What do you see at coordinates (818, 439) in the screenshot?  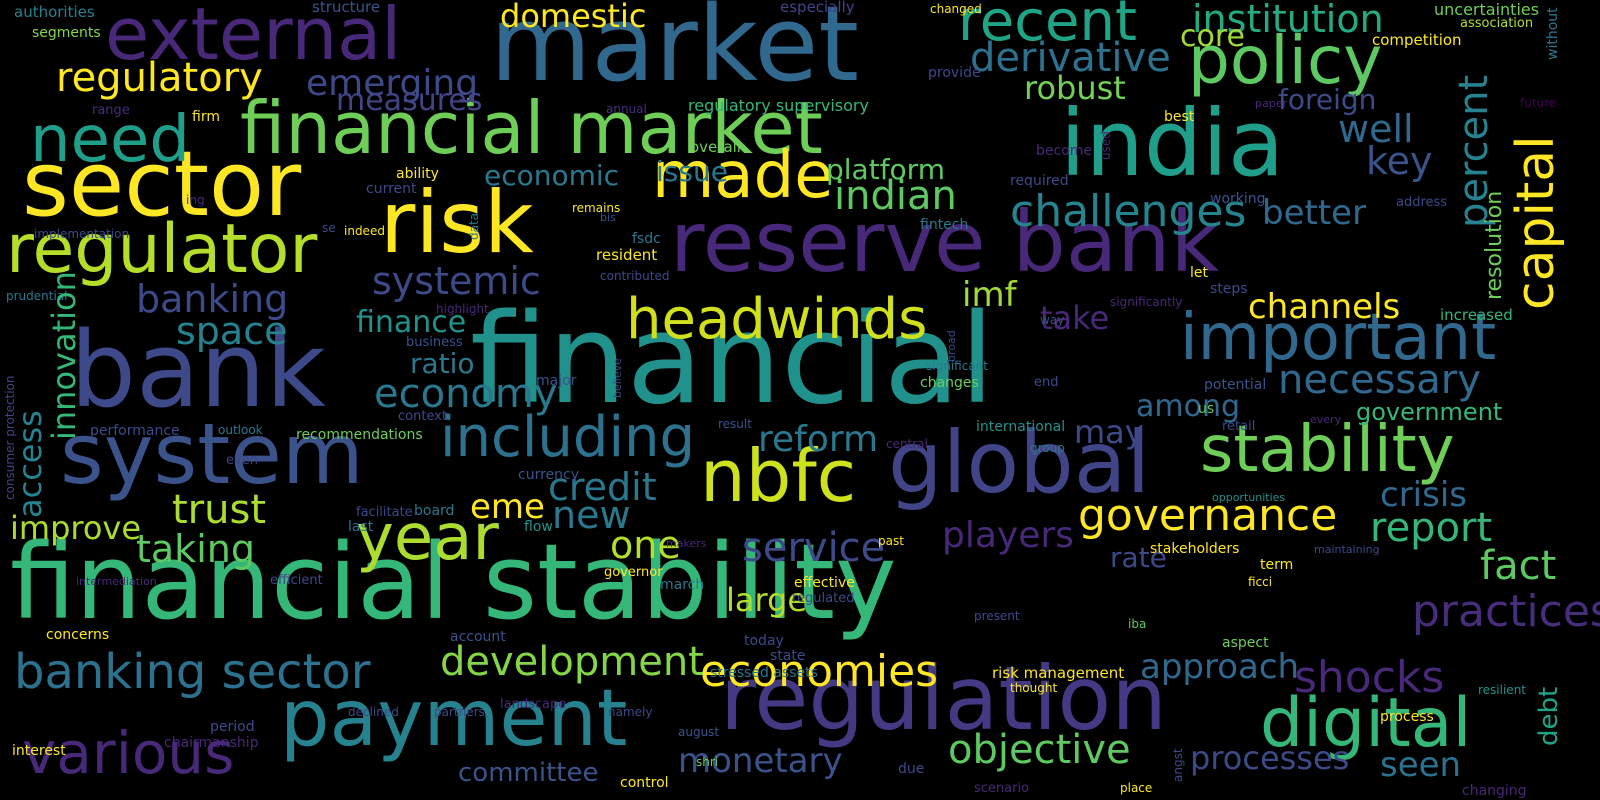 I see `word: reform` at bounding box center [818, 439].